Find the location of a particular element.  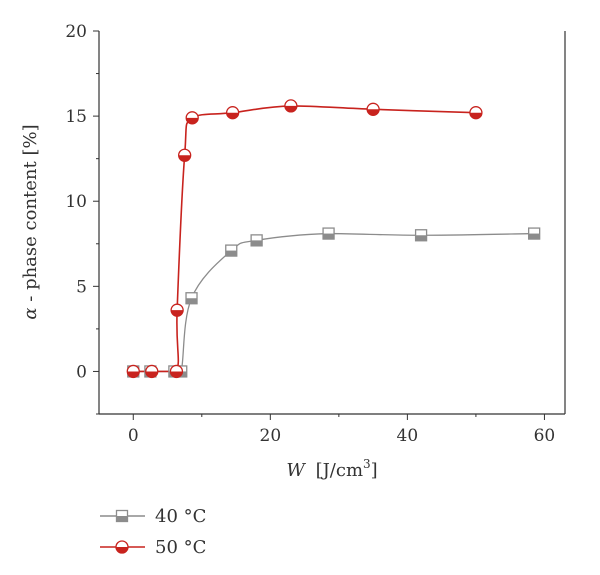

y-tick-label: 5 is located at coordinates (81, 287).